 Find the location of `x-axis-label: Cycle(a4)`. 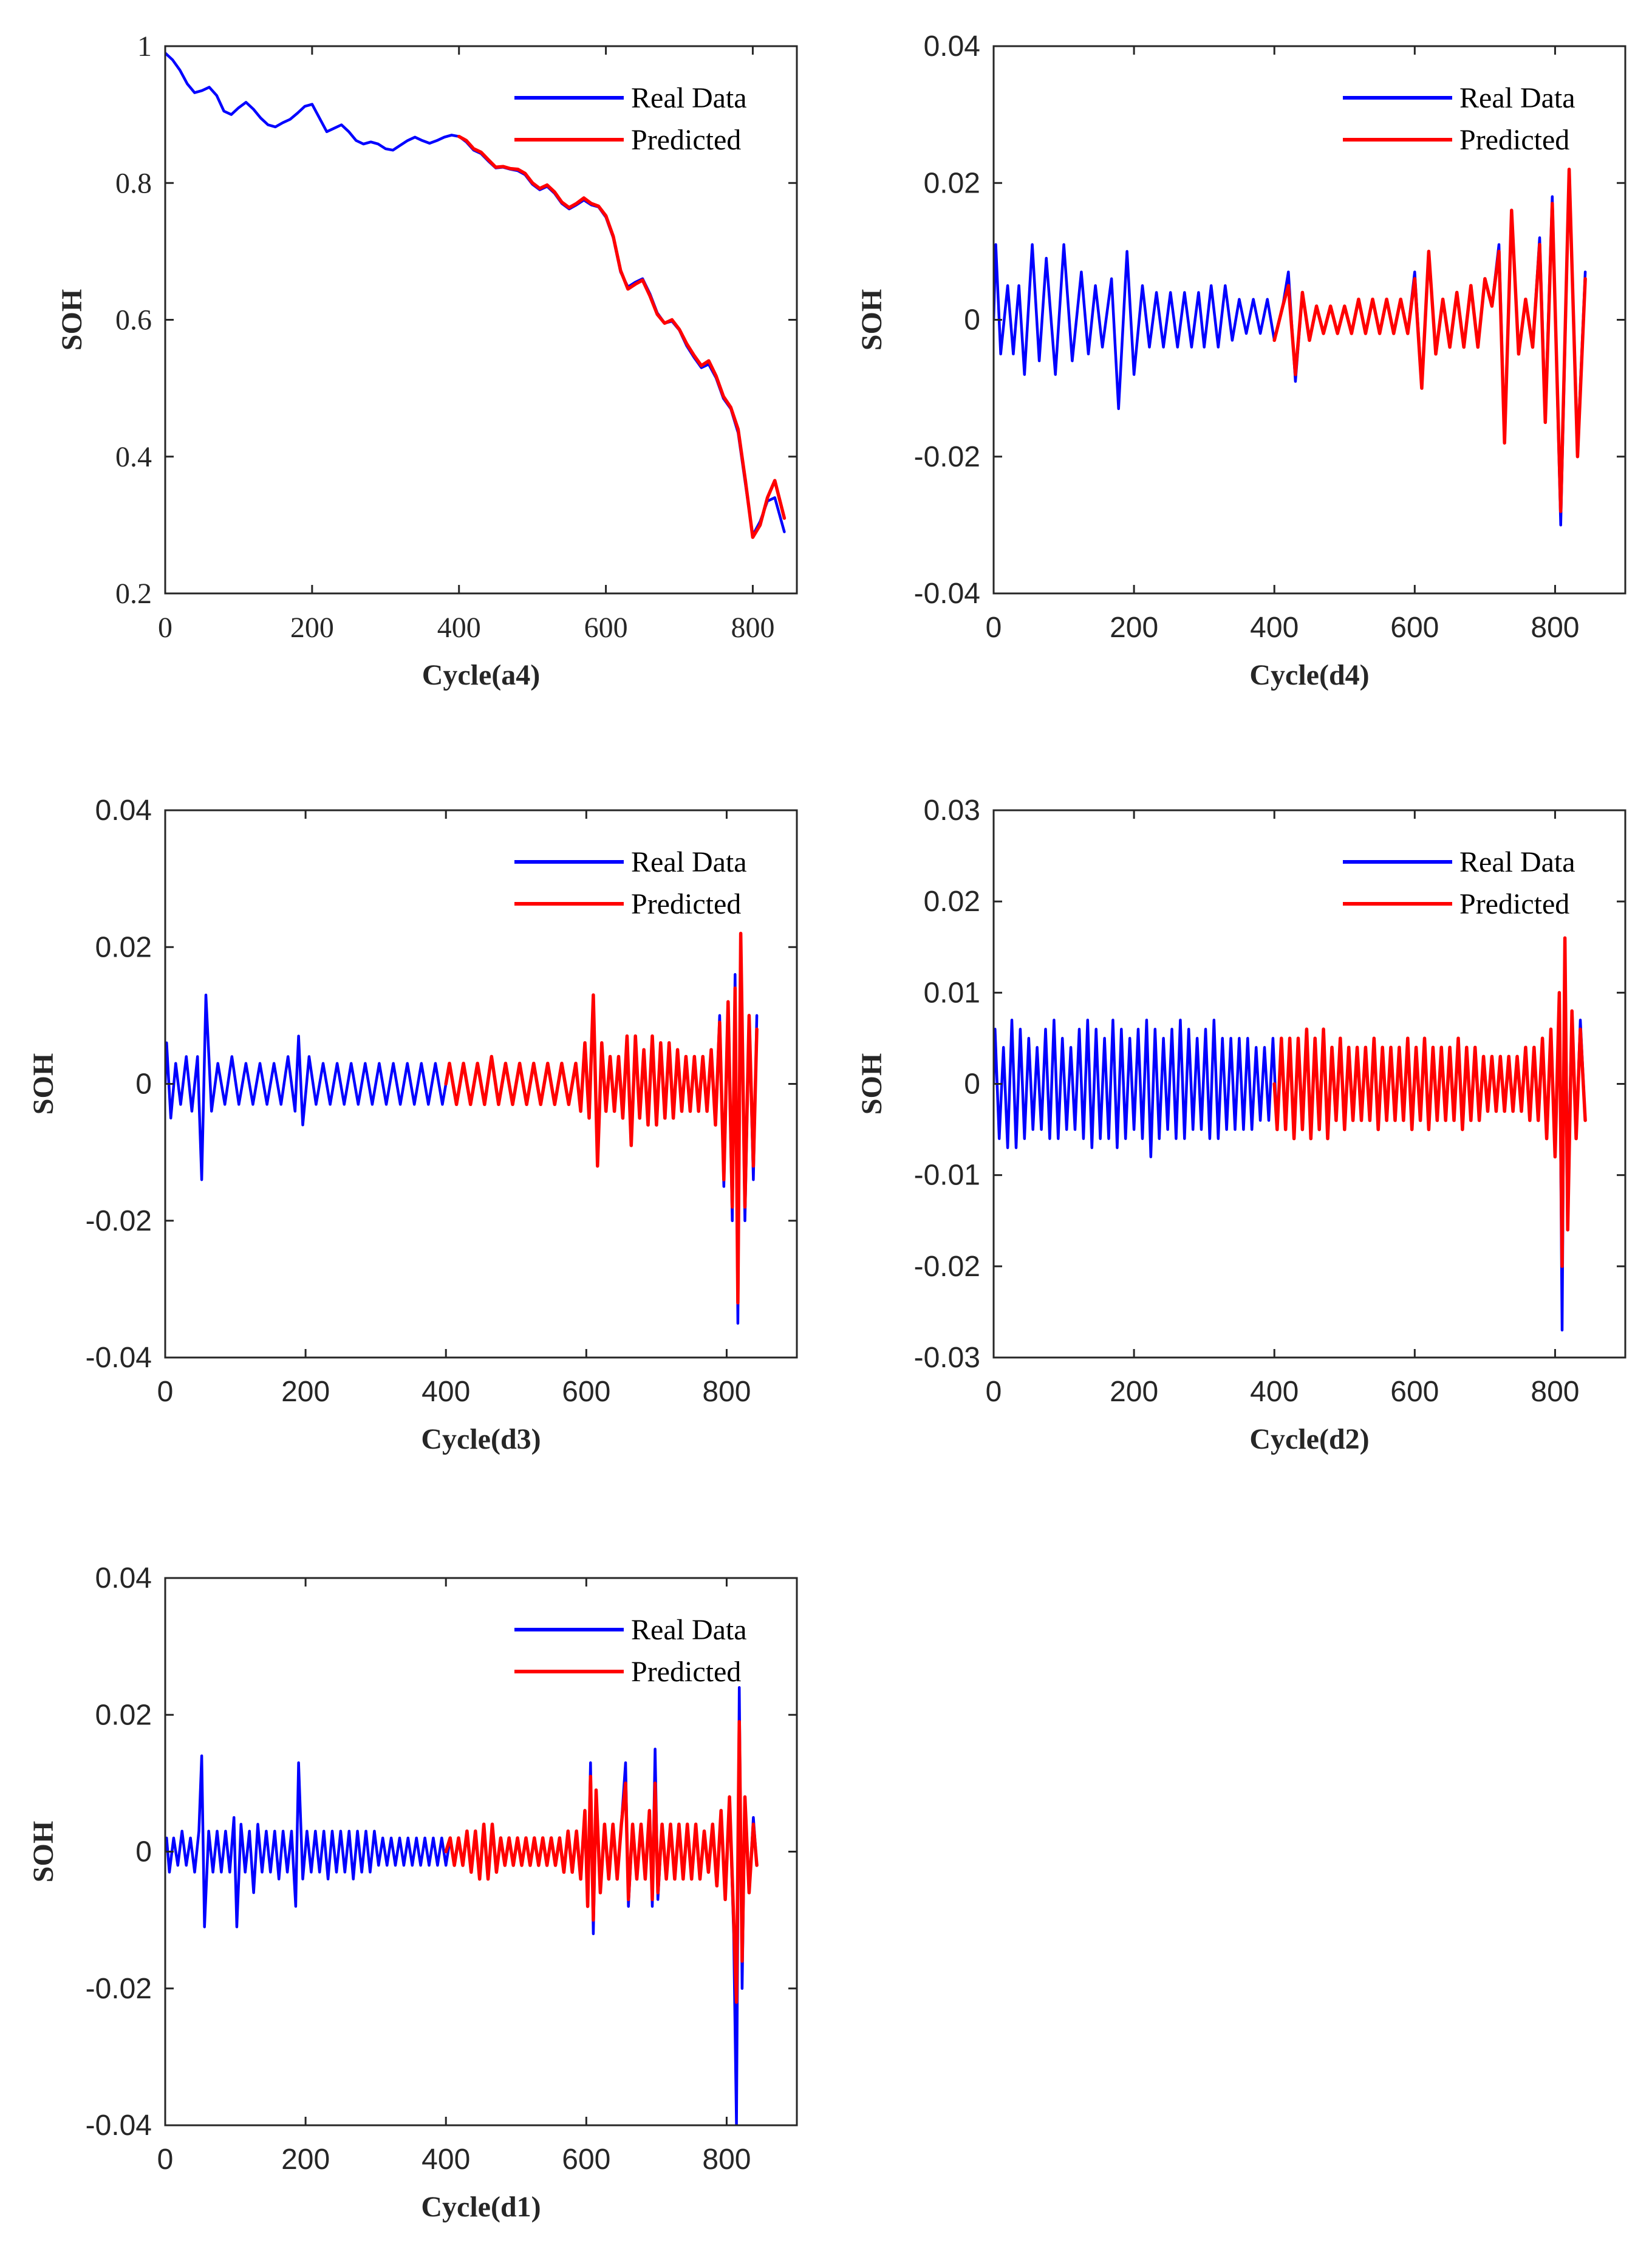

x-axis-label: Cycle(a4) is located at coordinates (481, 675).